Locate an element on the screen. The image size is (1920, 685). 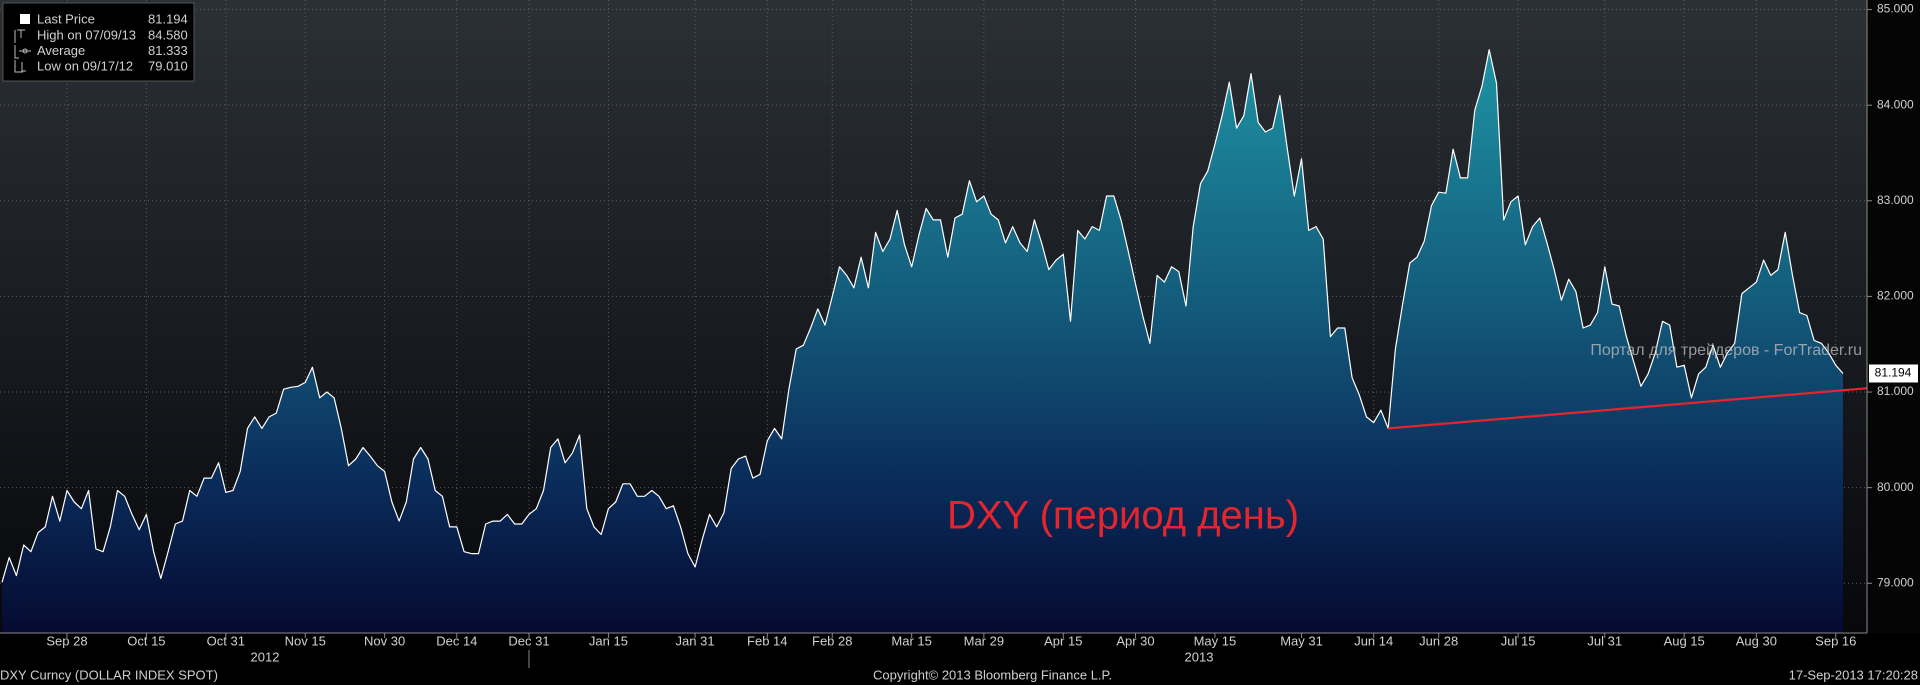
x-tick-label: Sep 16 is located at coordinates (1835, 640).